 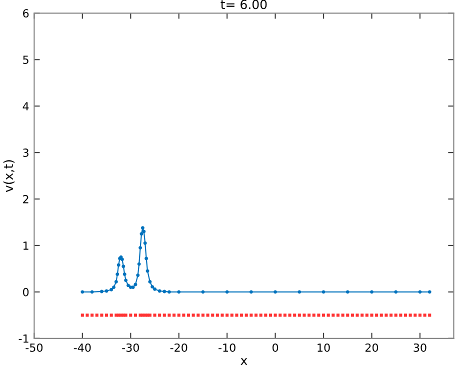 I want to click on x-tick-label: -40, so click(x=82, y=347).